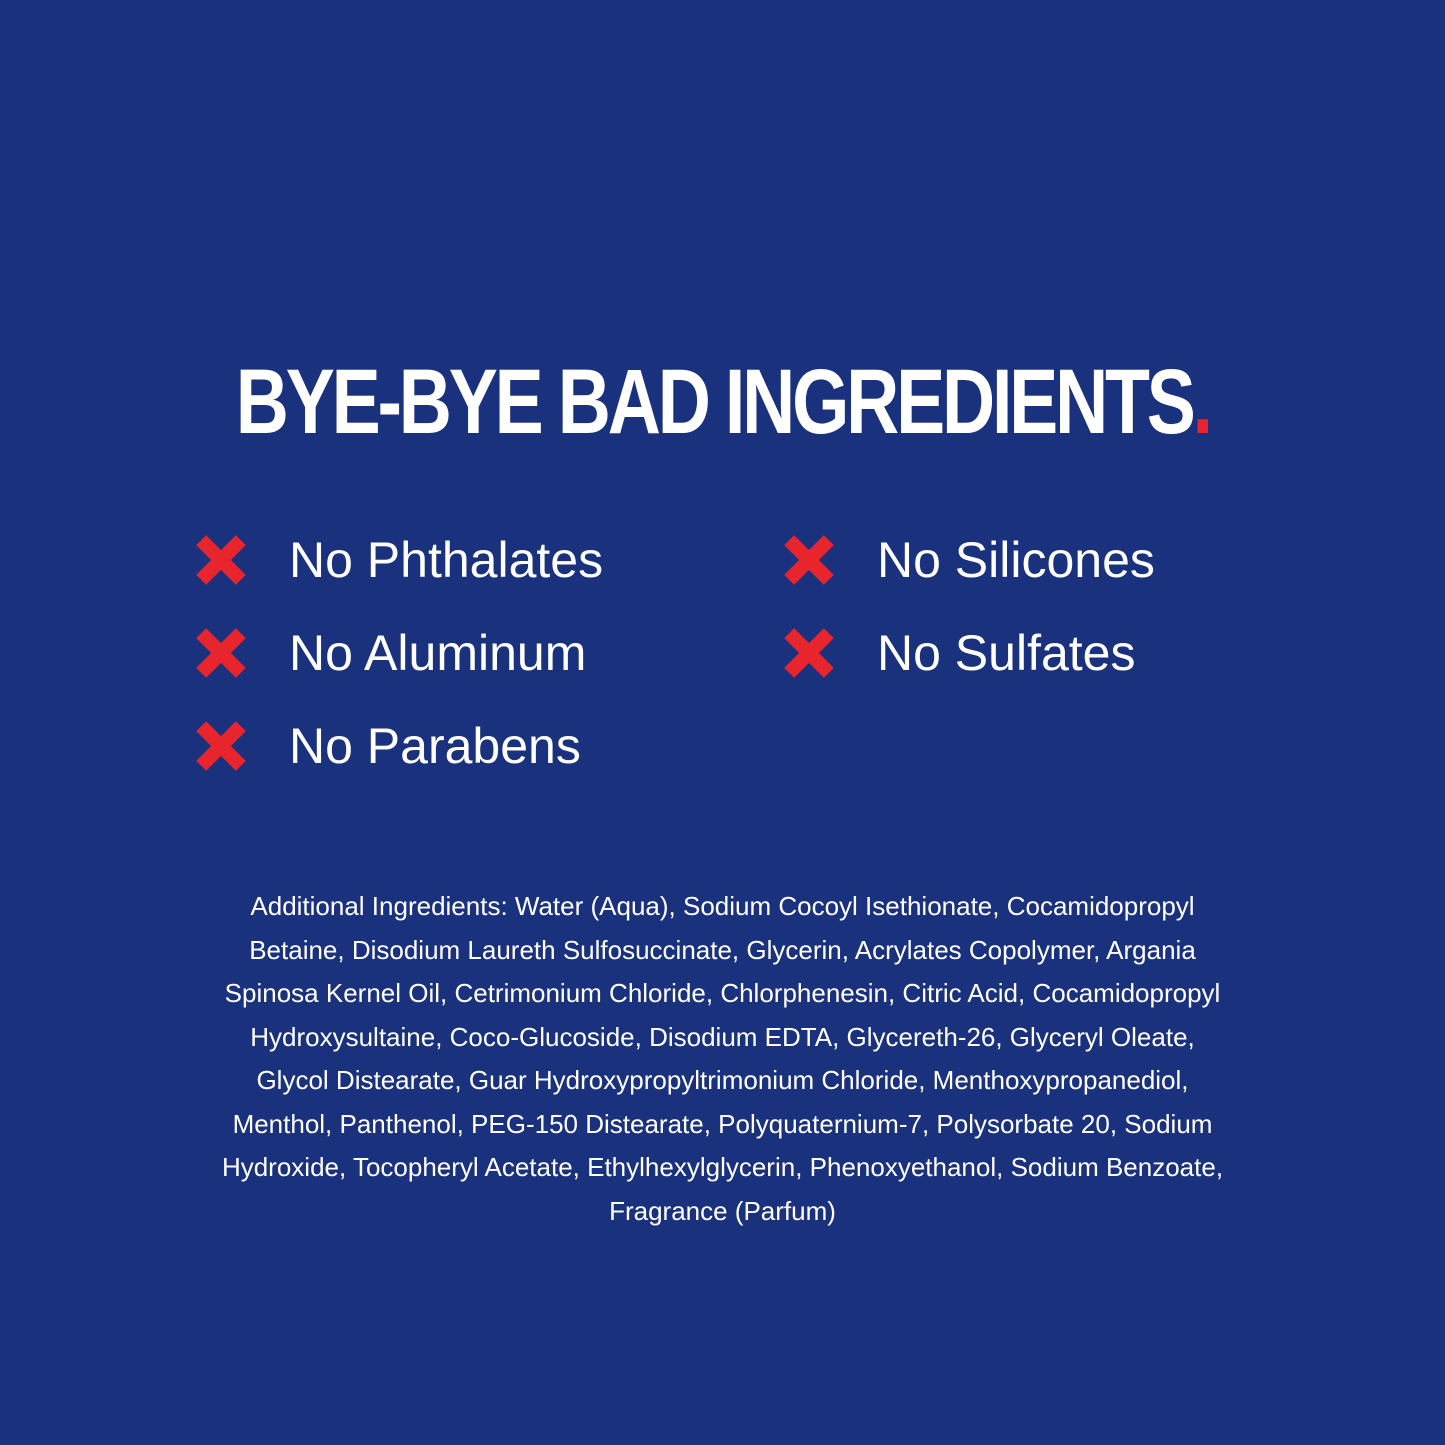 The width and height of the screenshot is (1445, 1445). Describe the element at coordinates (1016, 560) in the screenshot. I see `free-from-label: No Silicones` at that location.